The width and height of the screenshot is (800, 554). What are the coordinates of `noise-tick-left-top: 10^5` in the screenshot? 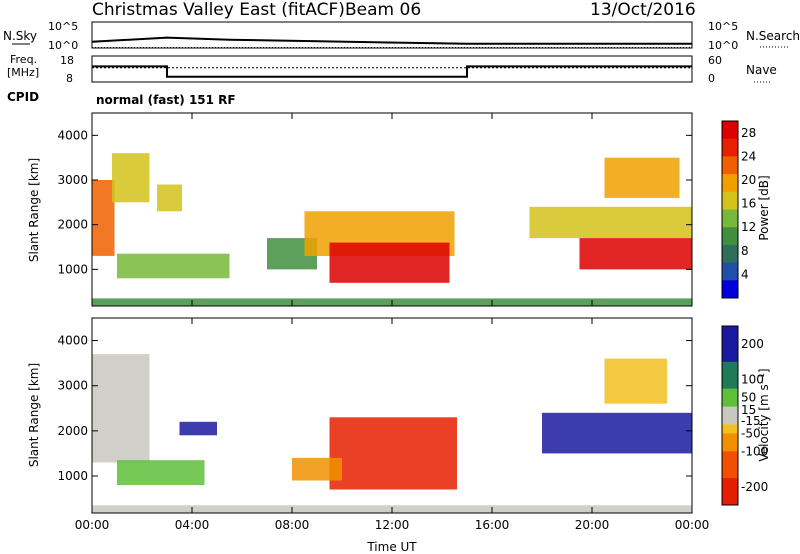 It's located at (63, 26).